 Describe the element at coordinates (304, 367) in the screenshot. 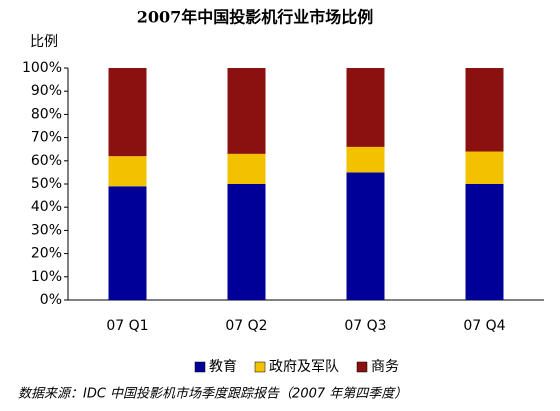

I see `legend-label: 政府及军队` at that location.